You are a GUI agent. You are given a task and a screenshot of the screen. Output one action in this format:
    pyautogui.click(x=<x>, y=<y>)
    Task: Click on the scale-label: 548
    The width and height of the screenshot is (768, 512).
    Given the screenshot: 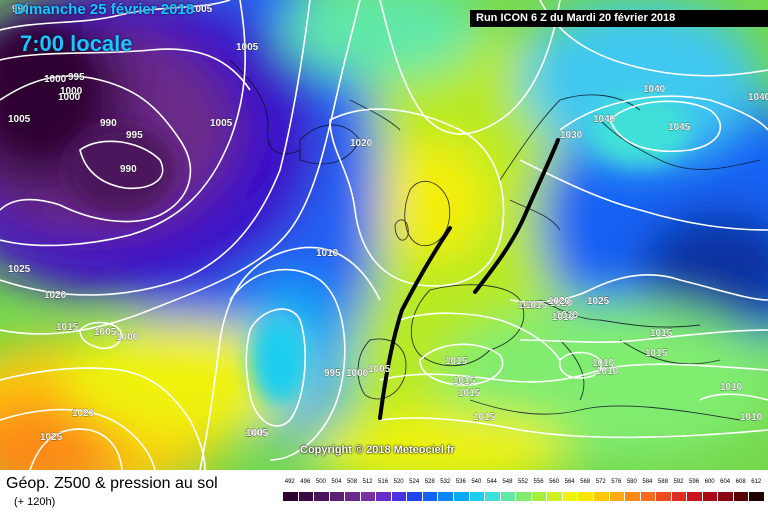 What is the action you would take?
    pyautogui.click(x=507, y=482)
    